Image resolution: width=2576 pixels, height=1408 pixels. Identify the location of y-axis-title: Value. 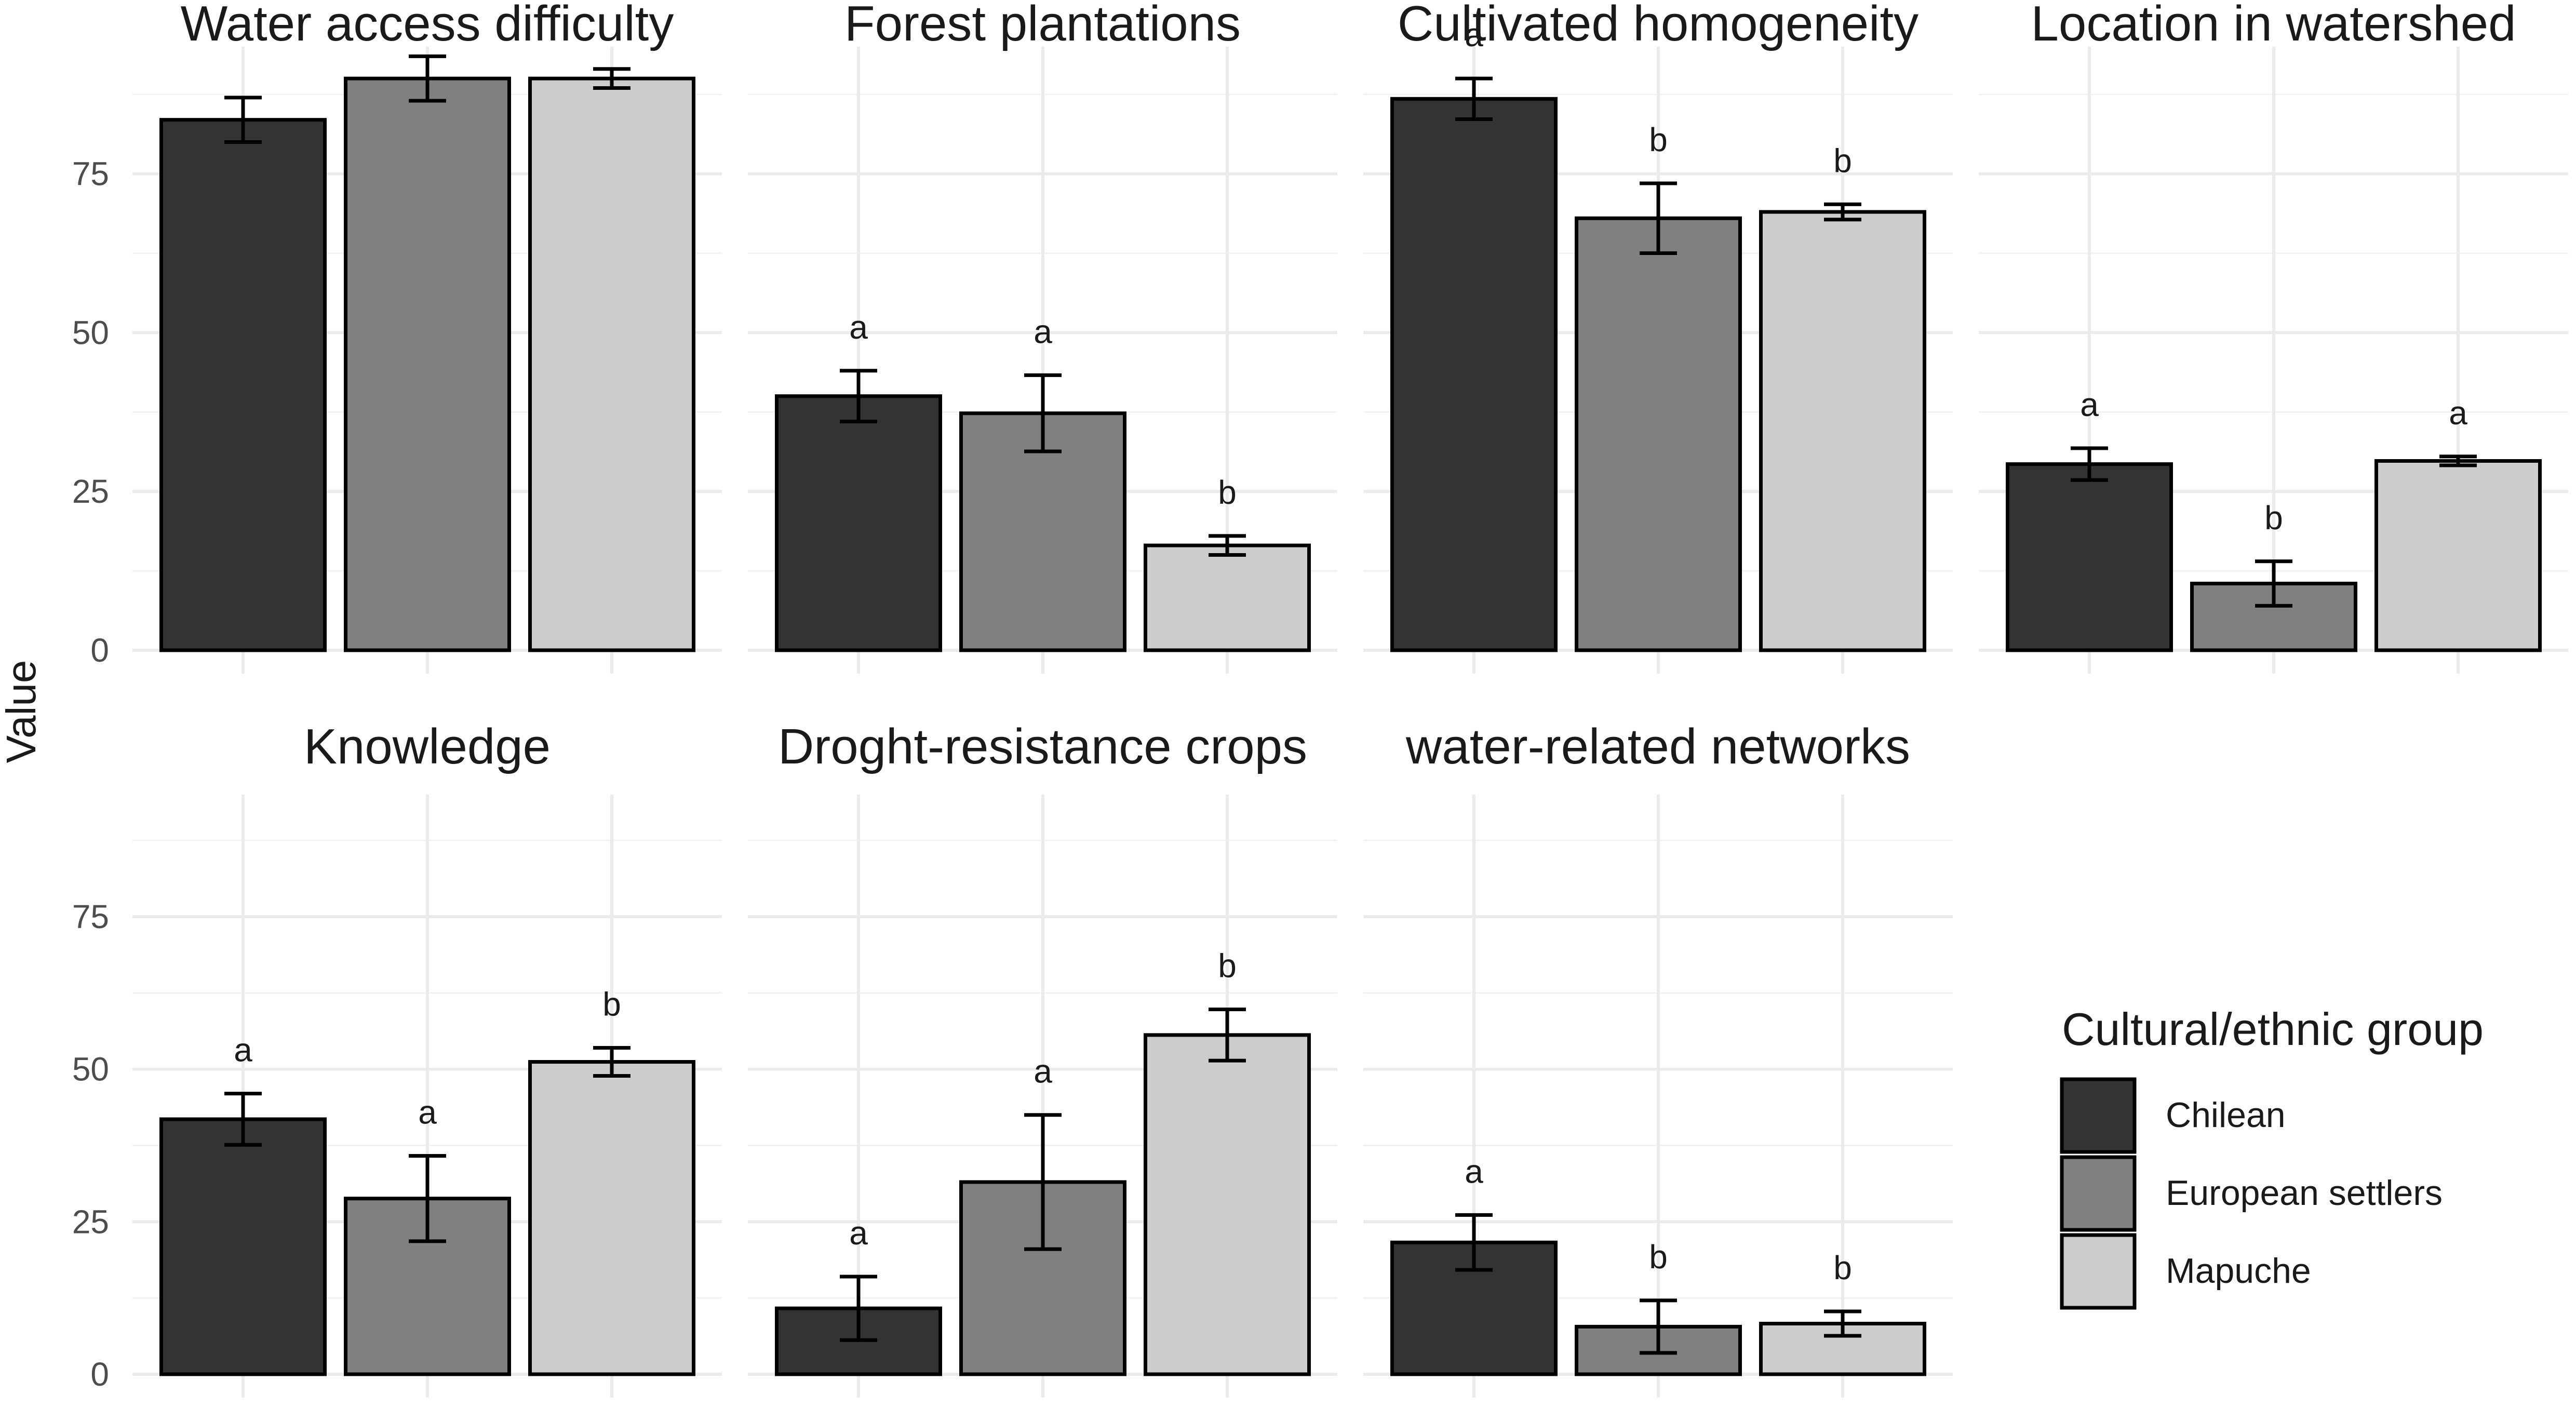
(22, 711).